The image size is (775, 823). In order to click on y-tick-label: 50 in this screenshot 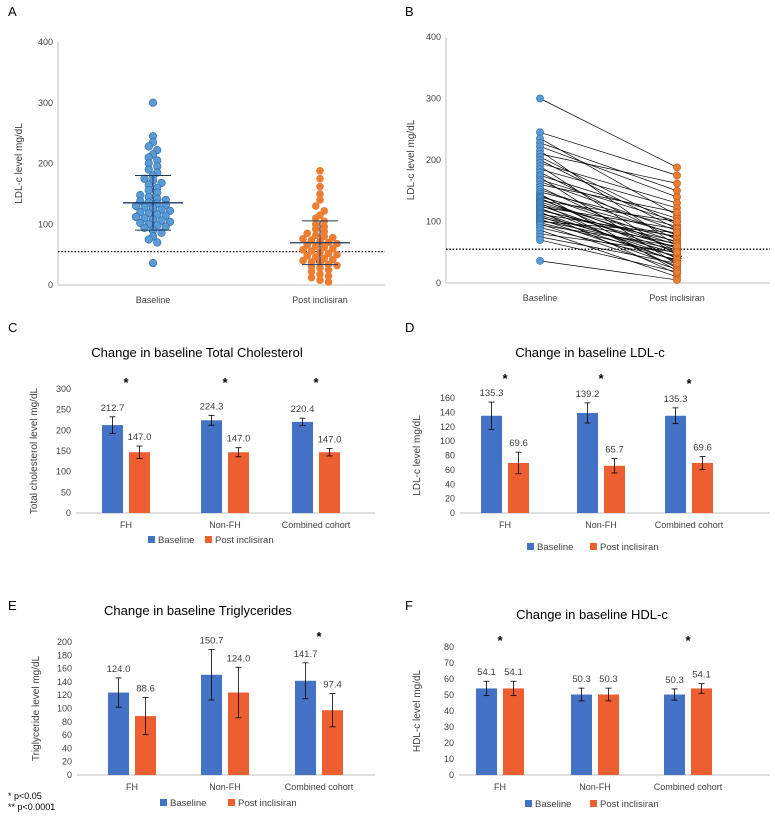, I will do `click(449, 695)`.